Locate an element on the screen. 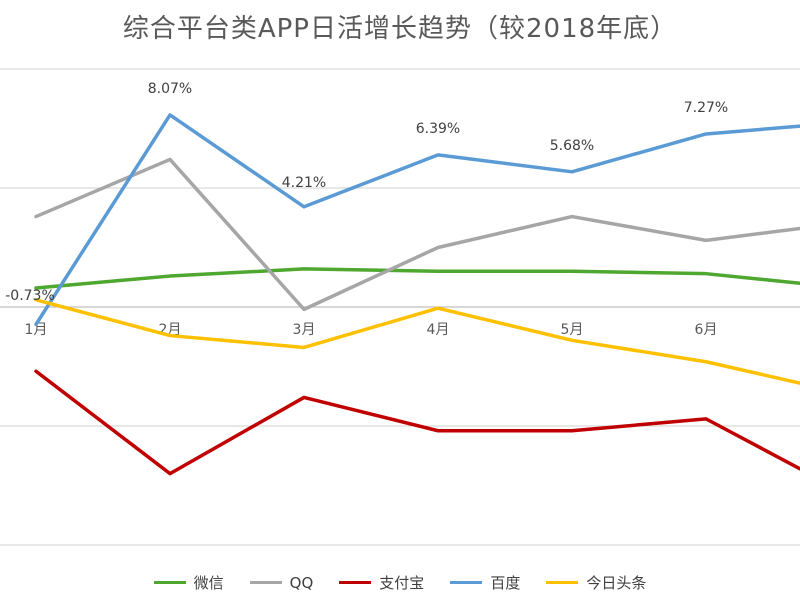 Image resolution: width=800 pixels, height=600 pixels. legend-item: 今日头条 is located at coordinates (596, 582).